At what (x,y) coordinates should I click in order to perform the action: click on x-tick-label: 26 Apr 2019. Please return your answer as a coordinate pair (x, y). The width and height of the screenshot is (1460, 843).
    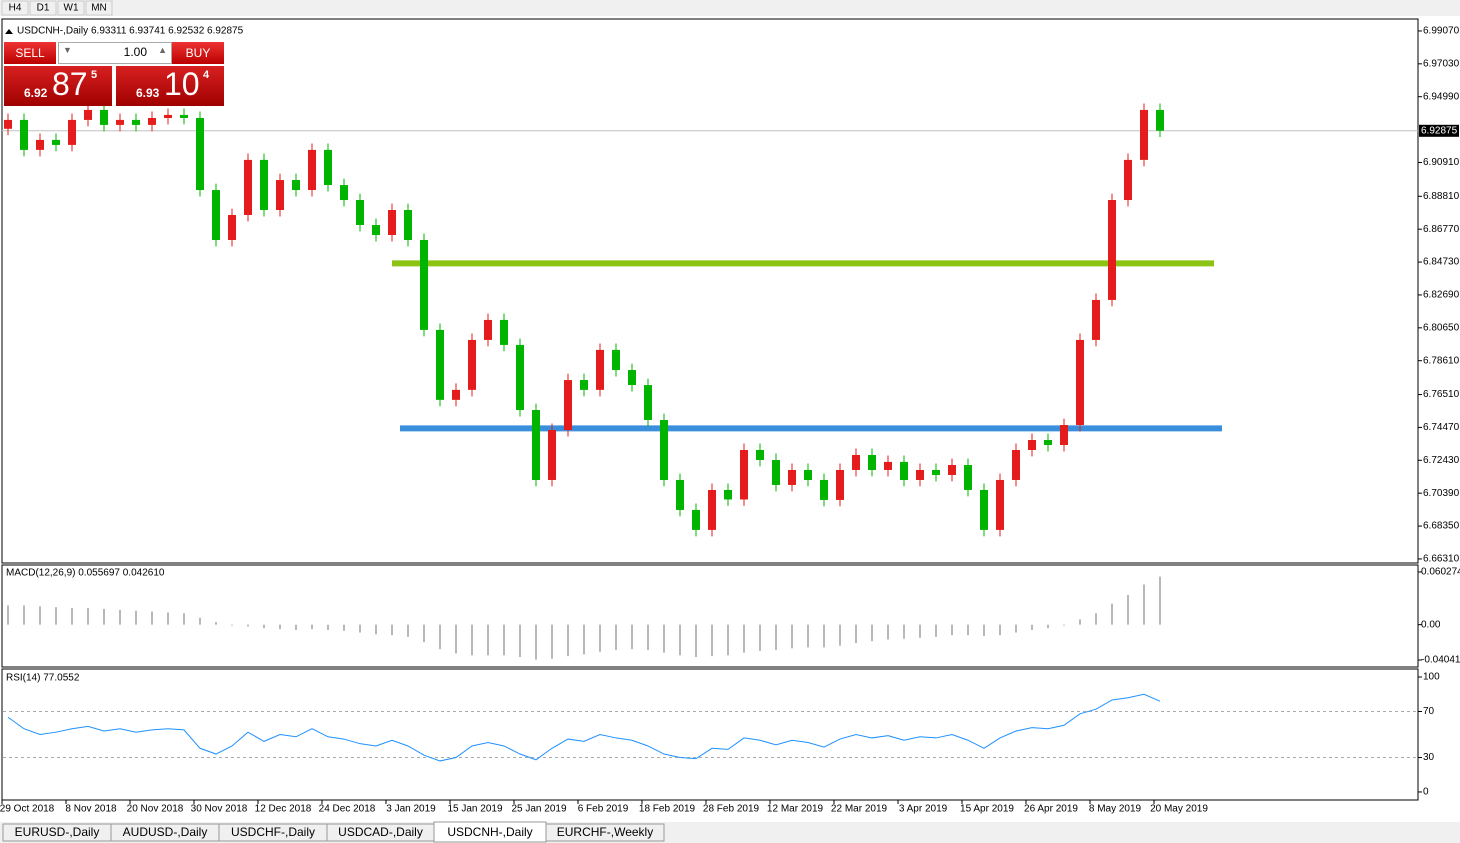
    Looking at the image, I should click on (1051, 809).